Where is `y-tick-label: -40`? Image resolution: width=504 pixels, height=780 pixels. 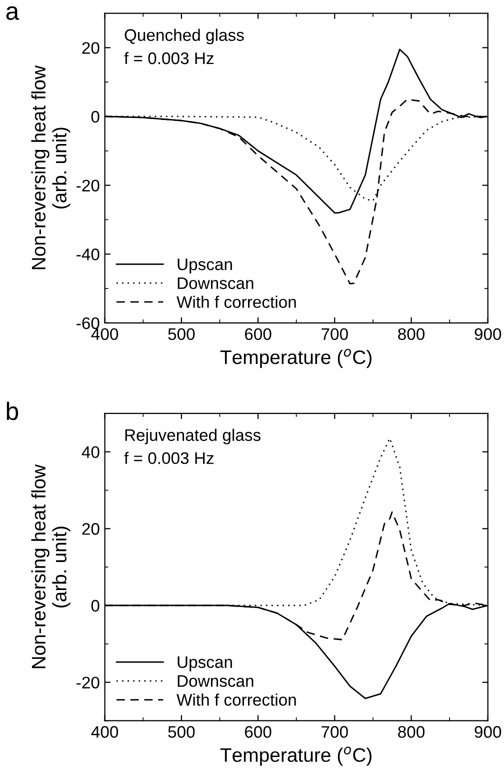
y-tick-label: -40 is located at coordinates (88, 254).